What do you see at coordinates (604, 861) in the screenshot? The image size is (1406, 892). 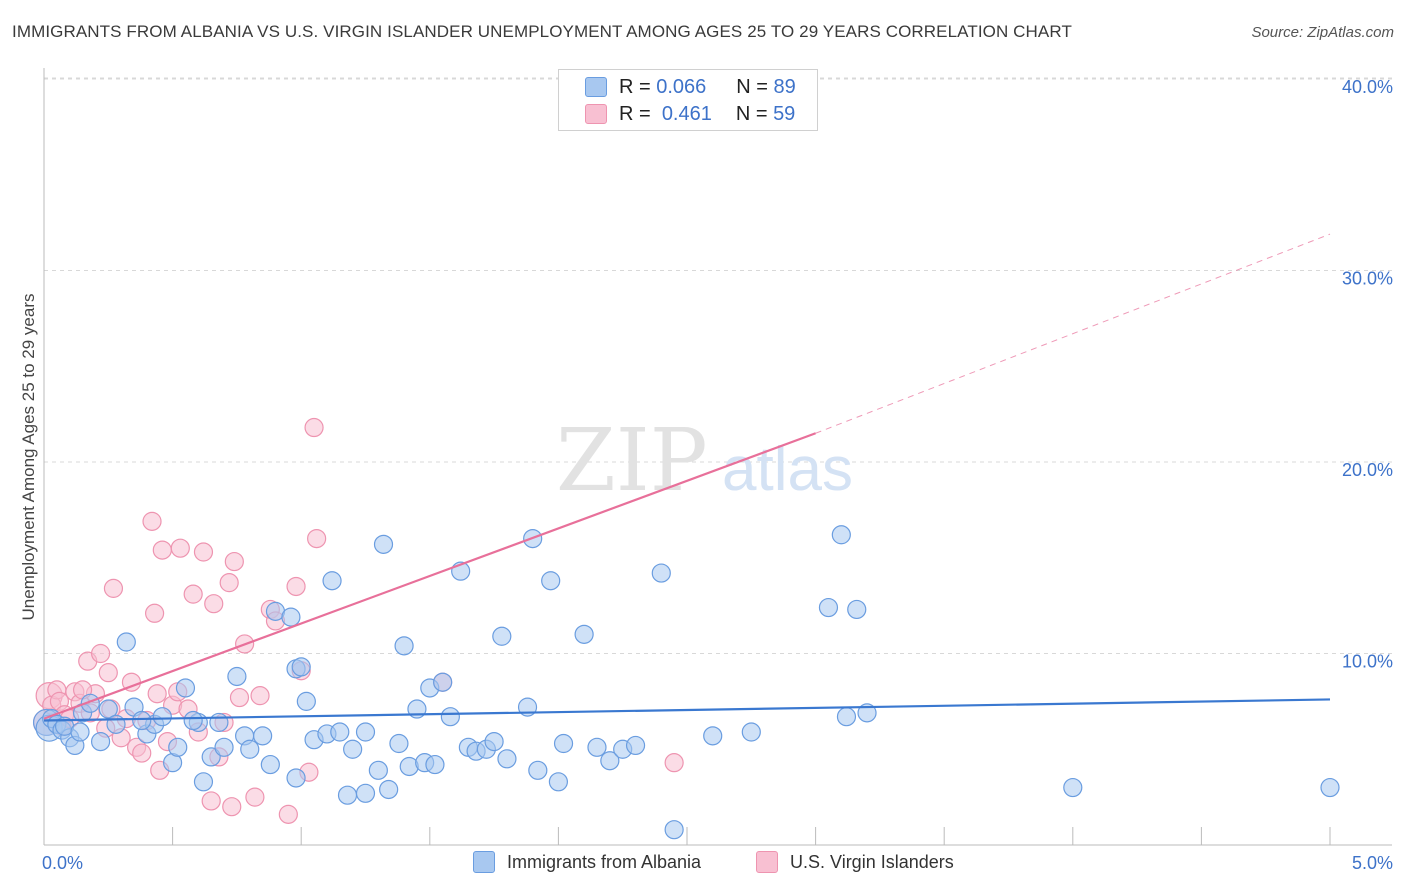 I see `bottom-legend-label-albania: Immigrants from Albania` at bounding box center [604, 861].